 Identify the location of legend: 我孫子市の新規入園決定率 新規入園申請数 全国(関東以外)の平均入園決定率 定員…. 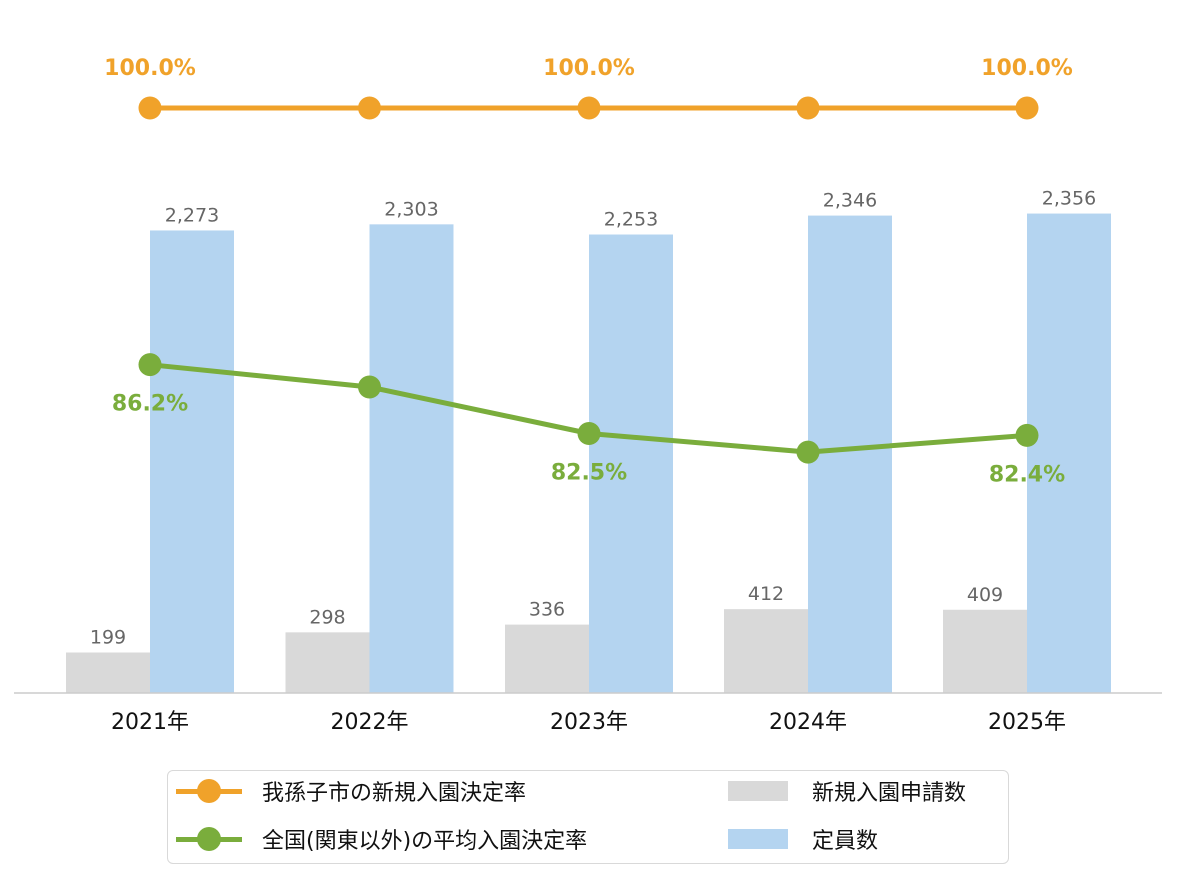
(588, 817).